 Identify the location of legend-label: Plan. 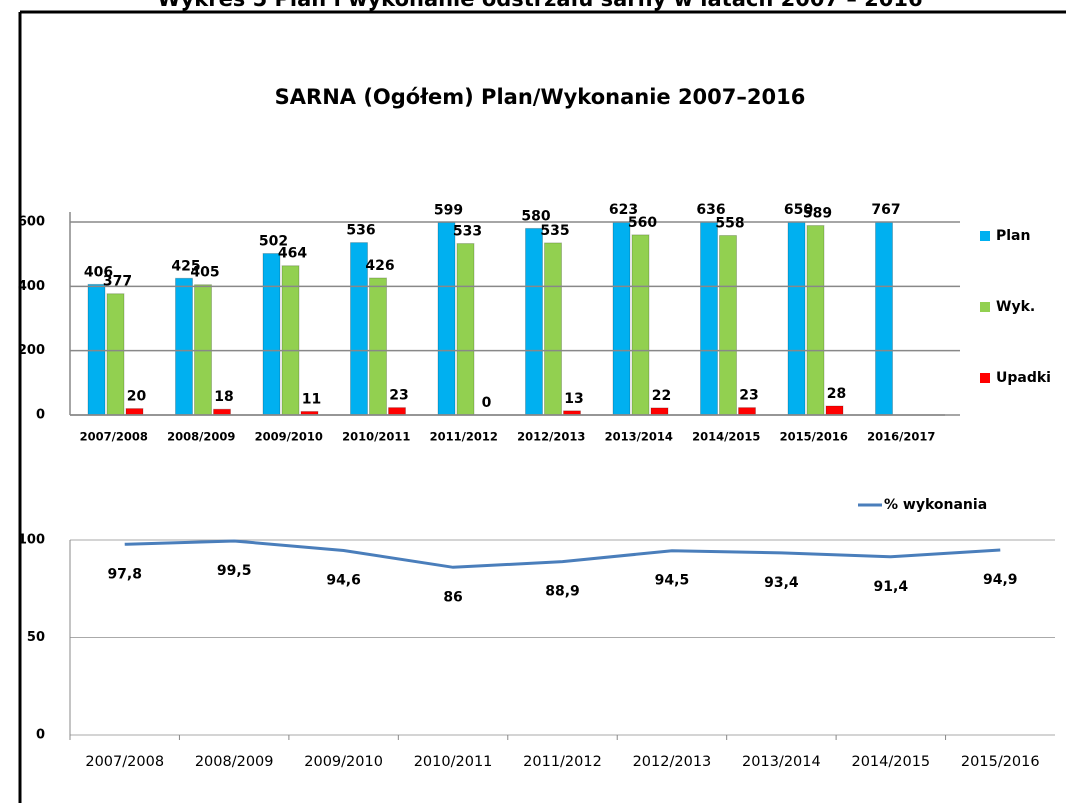
(1013, 236).